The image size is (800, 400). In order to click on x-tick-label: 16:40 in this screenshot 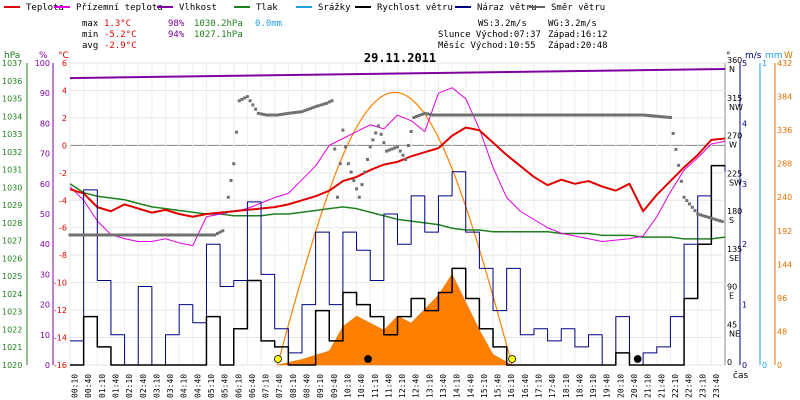, I will do `click(525, 386)`.